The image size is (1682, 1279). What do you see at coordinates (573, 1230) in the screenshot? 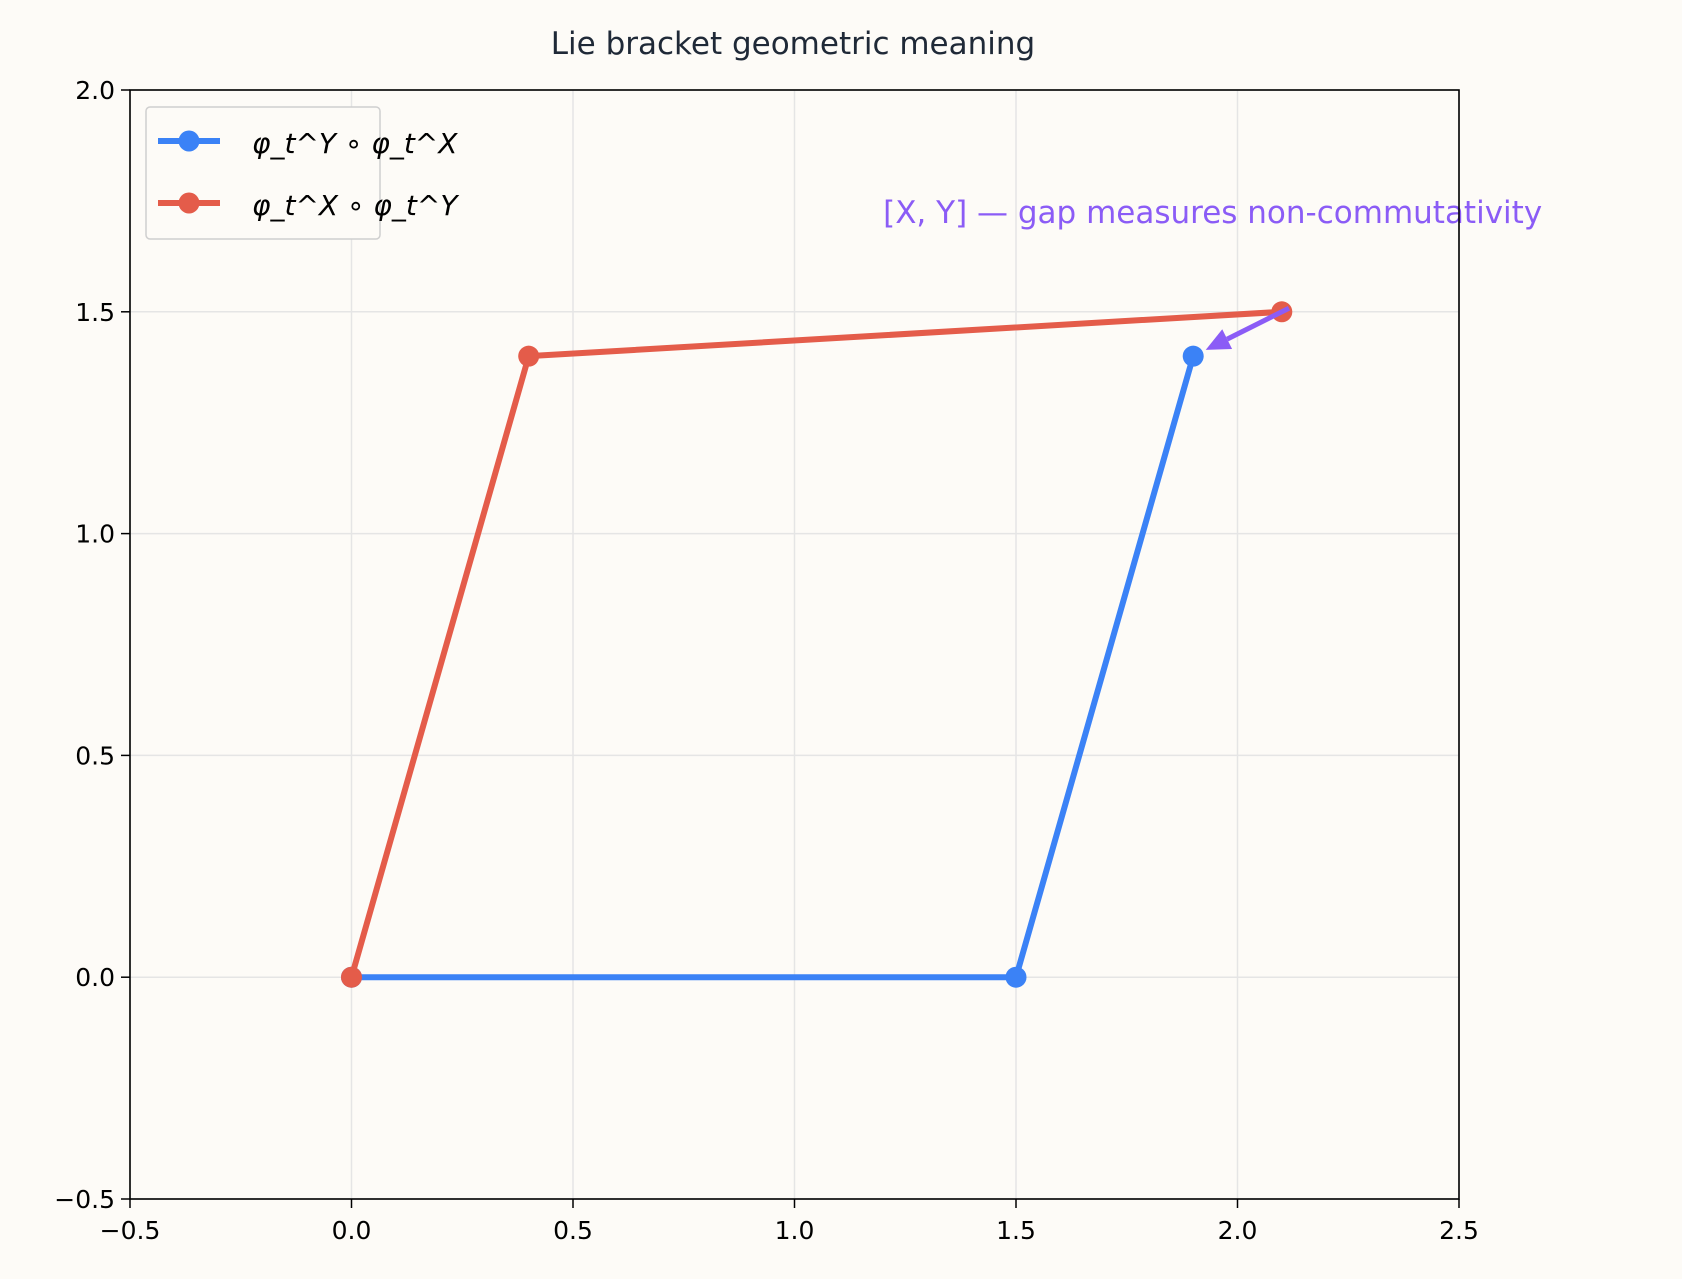
I see `x-tick-label: 0.5` at bounding box center [573, 1230].